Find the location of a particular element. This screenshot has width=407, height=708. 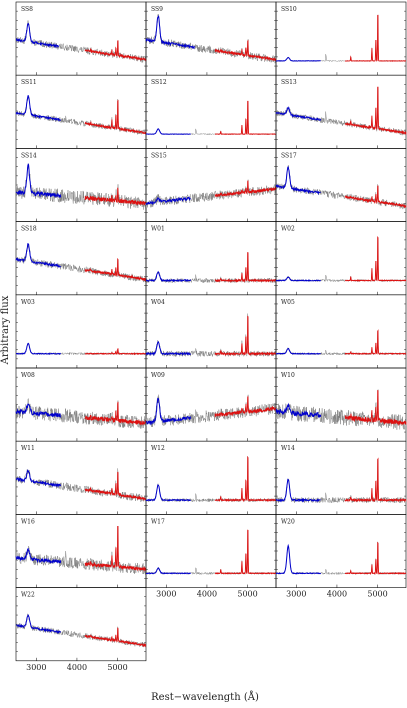

panel-label: W10 is located at coordinates (288, 375).